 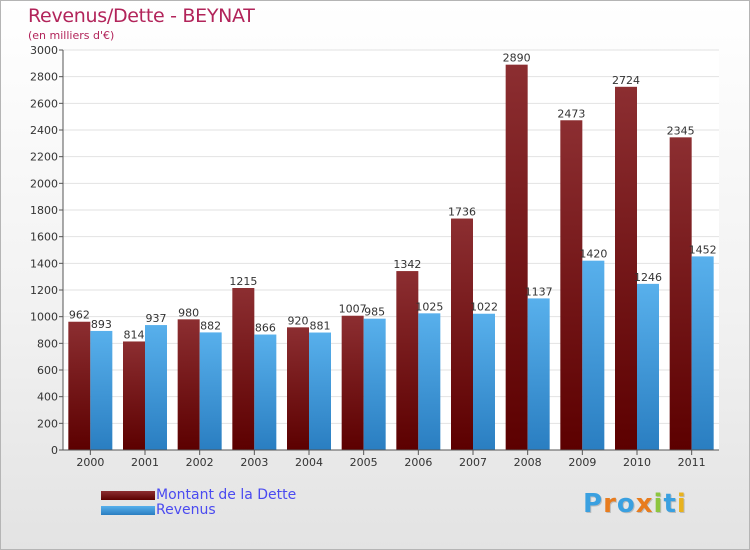 What do you see at coordinates (54, 450) in the screenshot?
I see `y-tick-label: 0` at bounding box center [54, 450].